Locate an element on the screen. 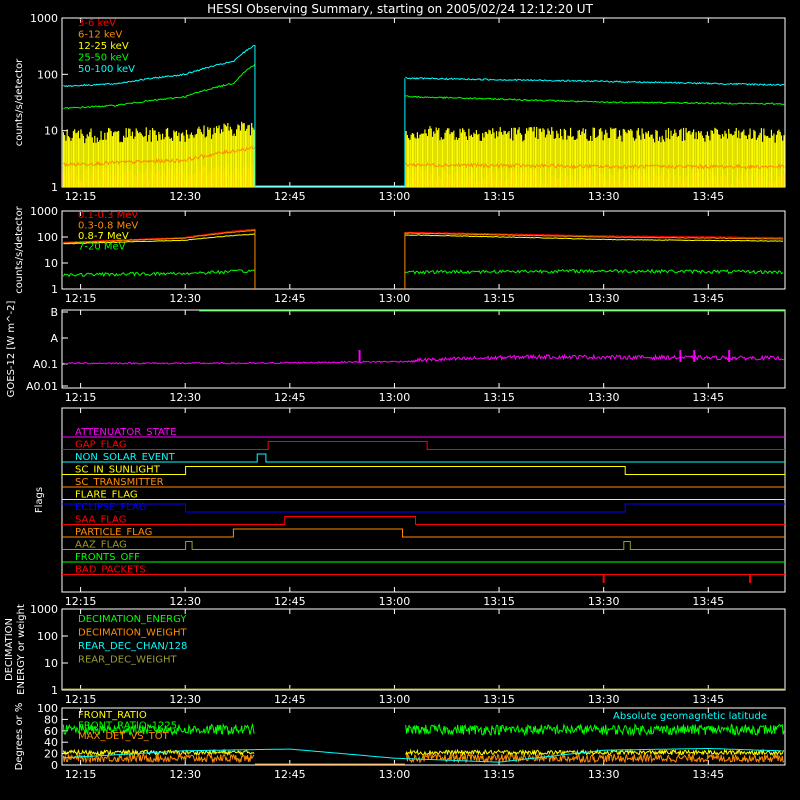  series-line-geomagnetic-latitude is located at coordinates (422, 755).